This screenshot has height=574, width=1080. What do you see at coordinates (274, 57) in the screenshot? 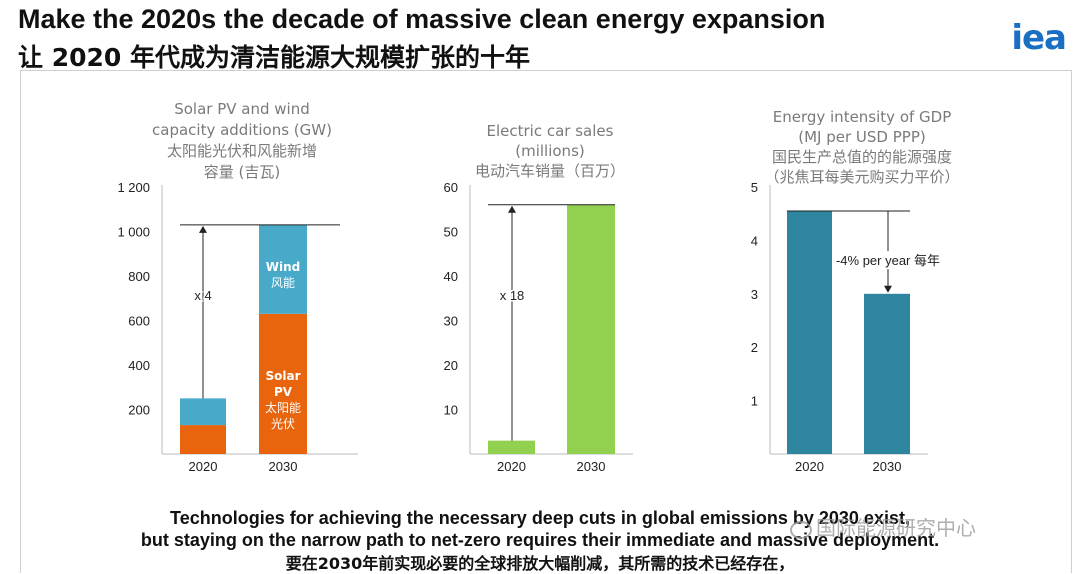
I see `page-title-chinese: 让 2020 年代成为清洁能源大规模扩张的十年` at bounding box center [274, 57].